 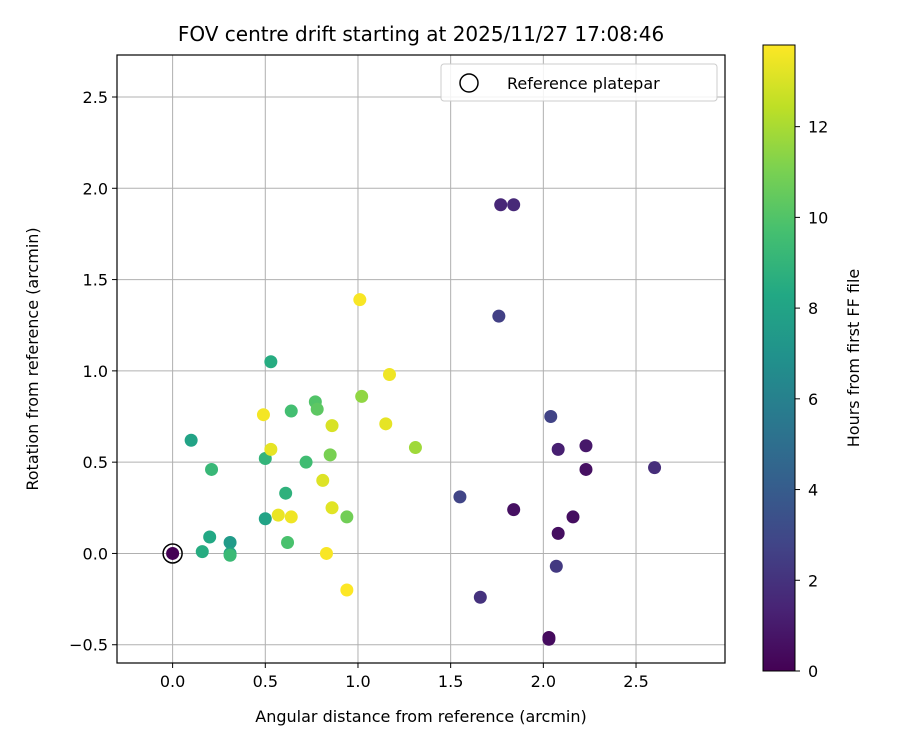 I want to click on colorbar-tick-label: 10, so click(x=818, y=217).